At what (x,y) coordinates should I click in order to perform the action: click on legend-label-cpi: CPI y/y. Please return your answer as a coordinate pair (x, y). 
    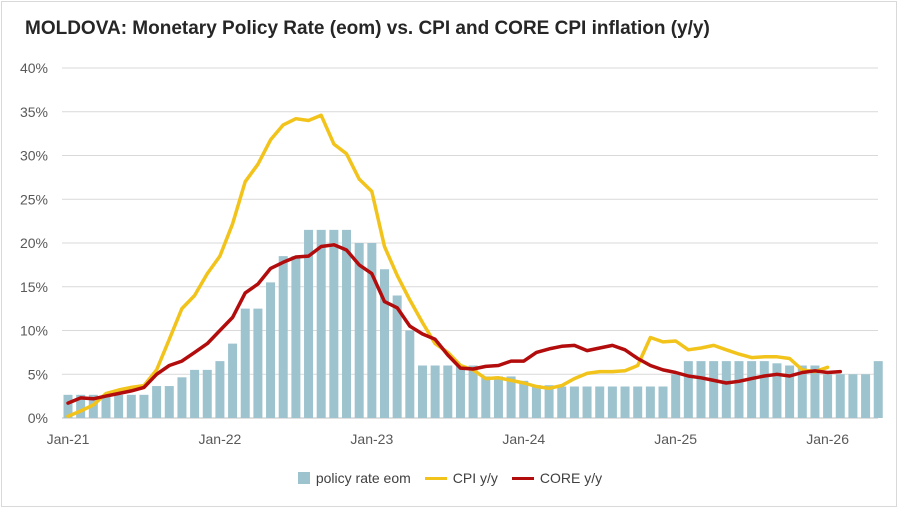
    Looking at the image, I should click on (475, 478).